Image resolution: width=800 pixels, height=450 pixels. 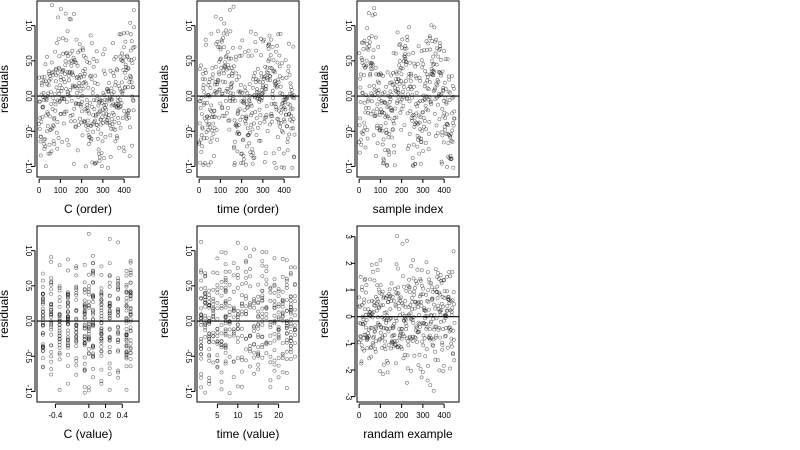 I want to click on x-tick-label: 400, so click(x=444, y=190).